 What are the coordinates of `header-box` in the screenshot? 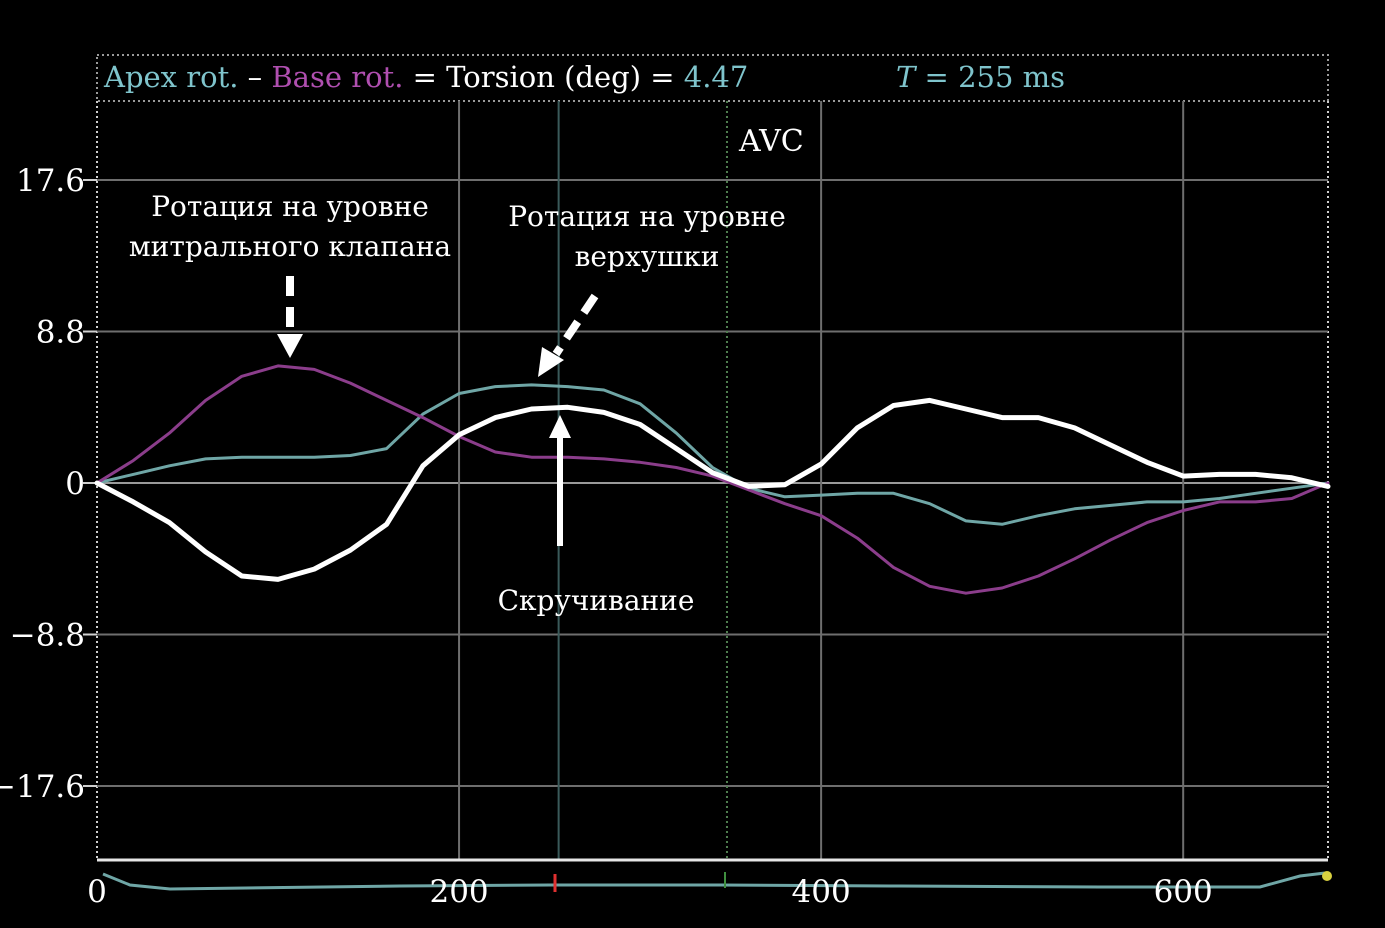 It's located at (712, 78).